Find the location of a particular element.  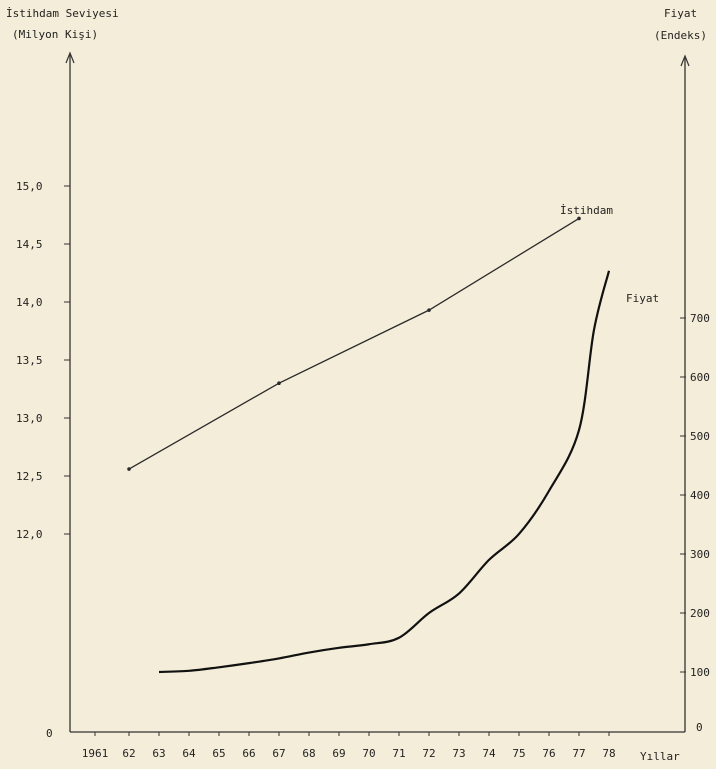

x-tick-label: 67 is located at coordinates (278, 753).